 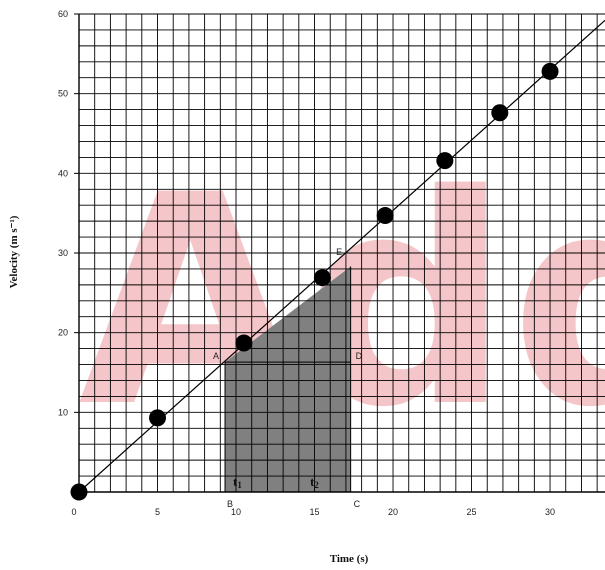 I want to click on x-tick-label: 20, so click(x=393, y=512).